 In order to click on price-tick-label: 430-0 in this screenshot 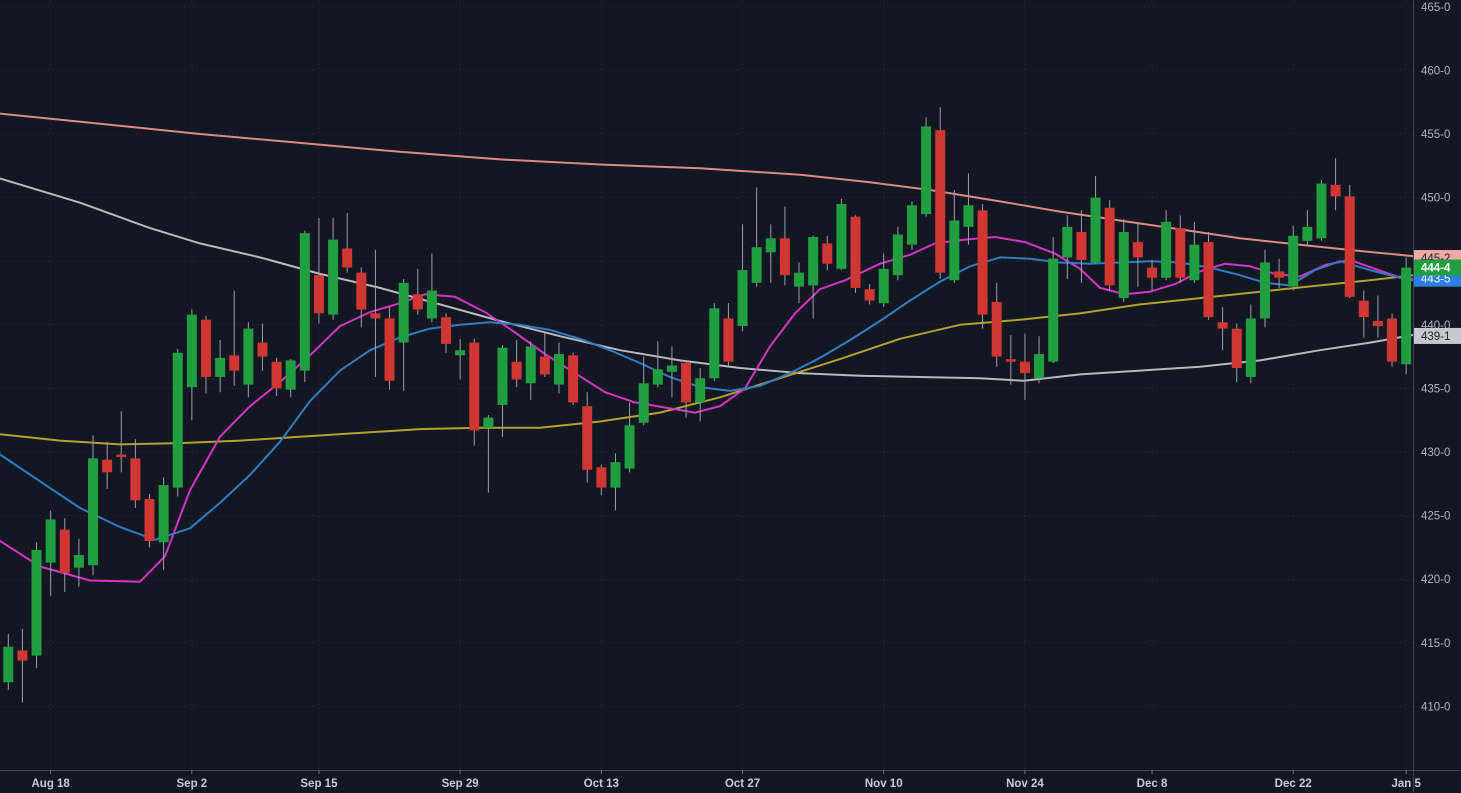, I will do `click(1435, 453)`.